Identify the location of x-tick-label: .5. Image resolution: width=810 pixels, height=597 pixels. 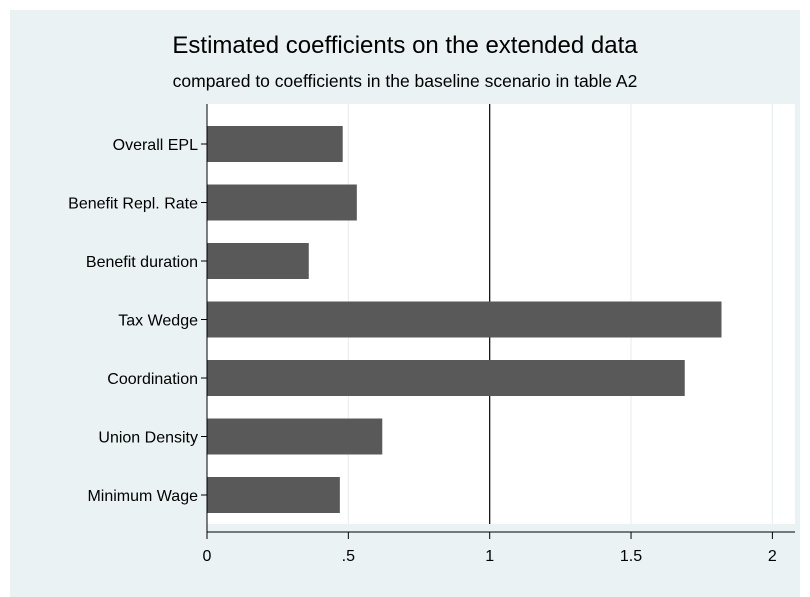
(348, 556).